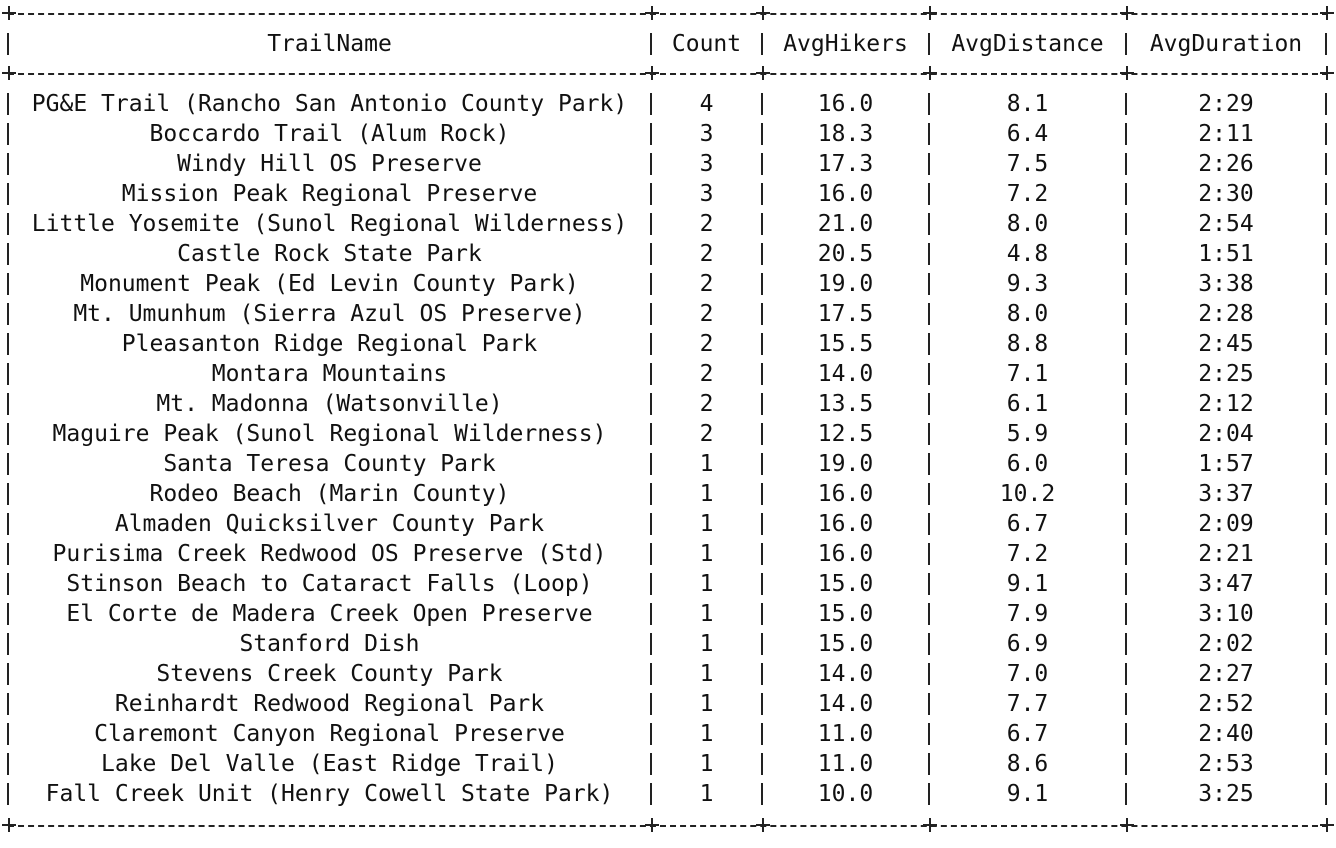  I want to click on avg-duration-cell: 1:51, so click(1226, 254).